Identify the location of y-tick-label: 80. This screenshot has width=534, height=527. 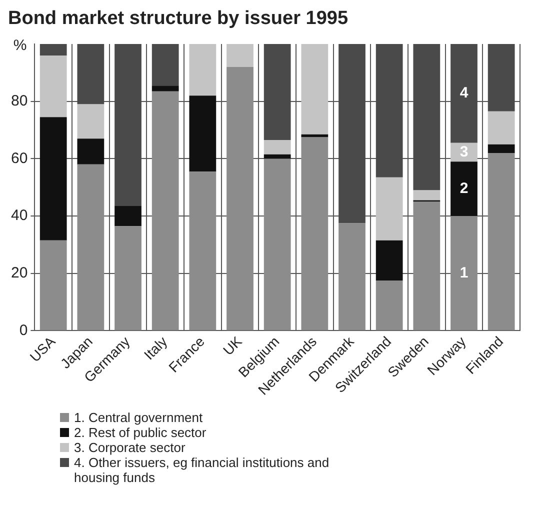
(19, 101).